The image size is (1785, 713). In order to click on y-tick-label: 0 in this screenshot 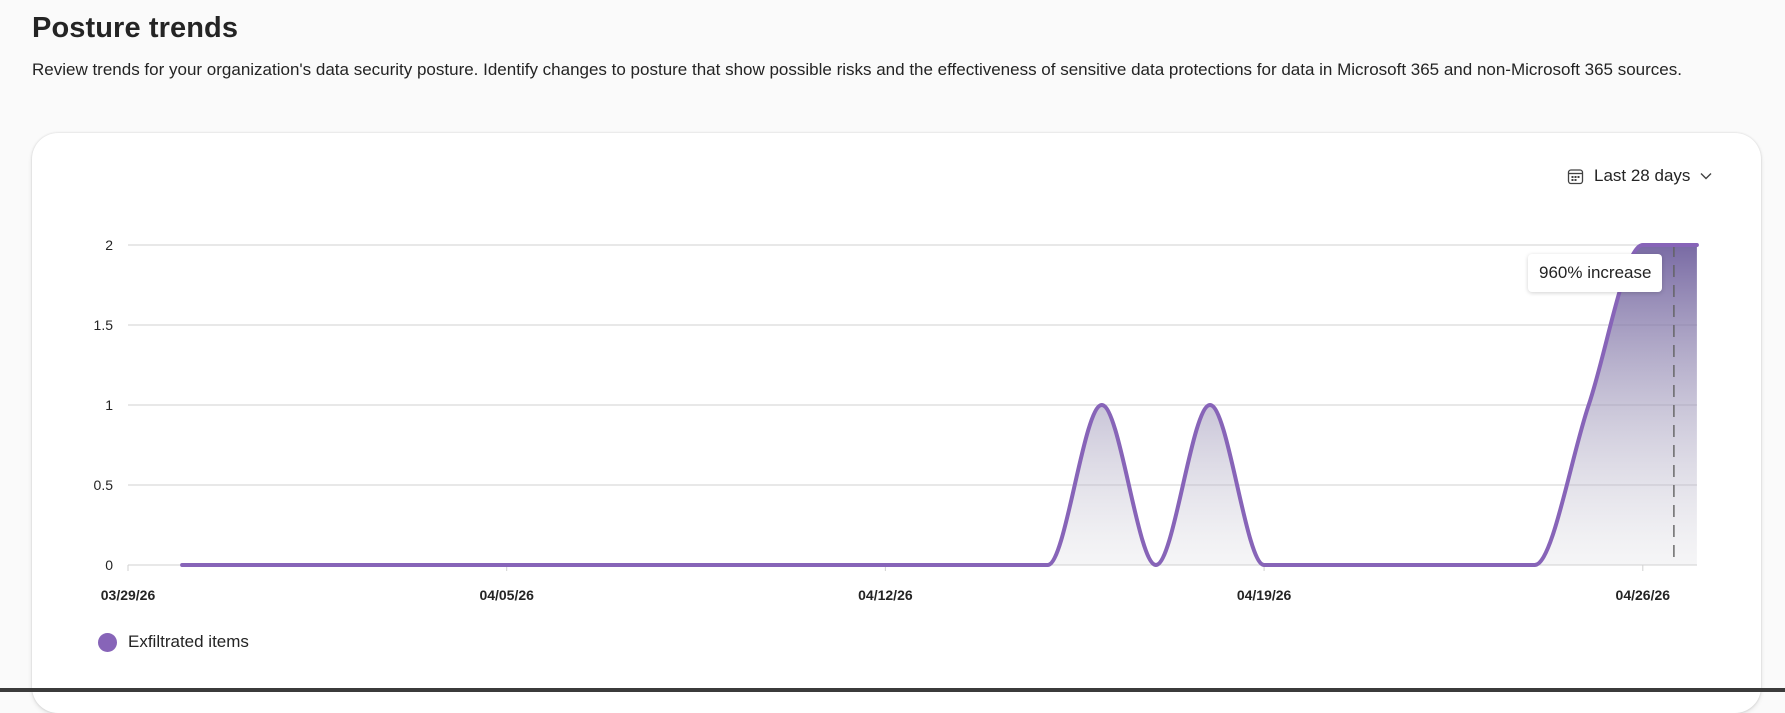, I will do `click(109, 565)`.